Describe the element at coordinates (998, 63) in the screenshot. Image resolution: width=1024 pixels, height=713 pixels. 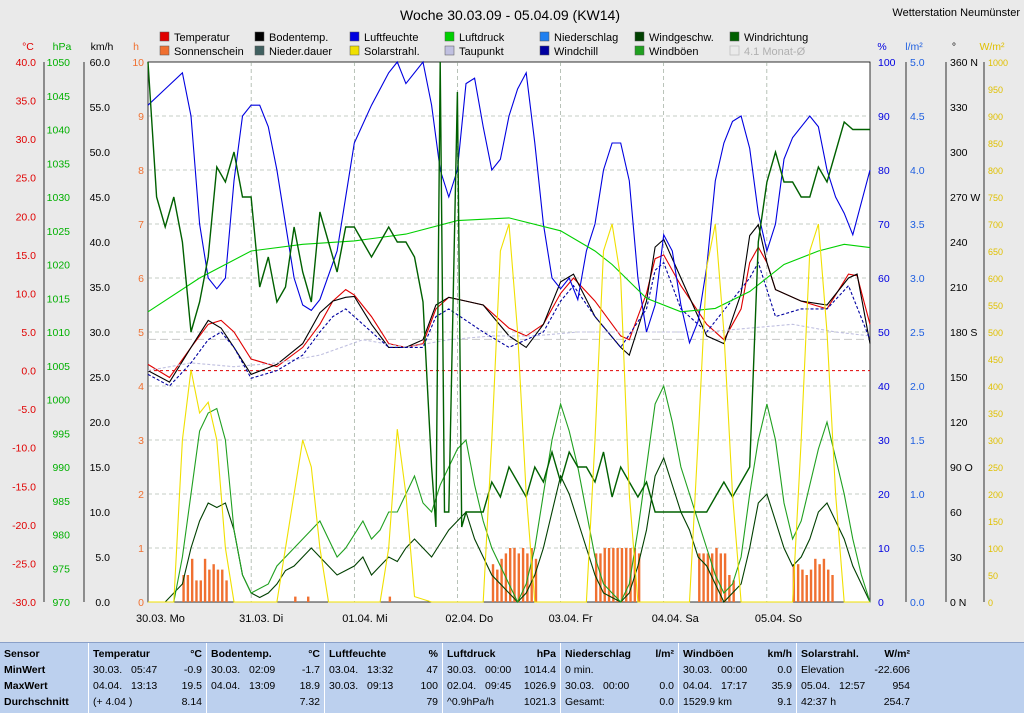
I see `axis-tick-solar: 1000` at that location.